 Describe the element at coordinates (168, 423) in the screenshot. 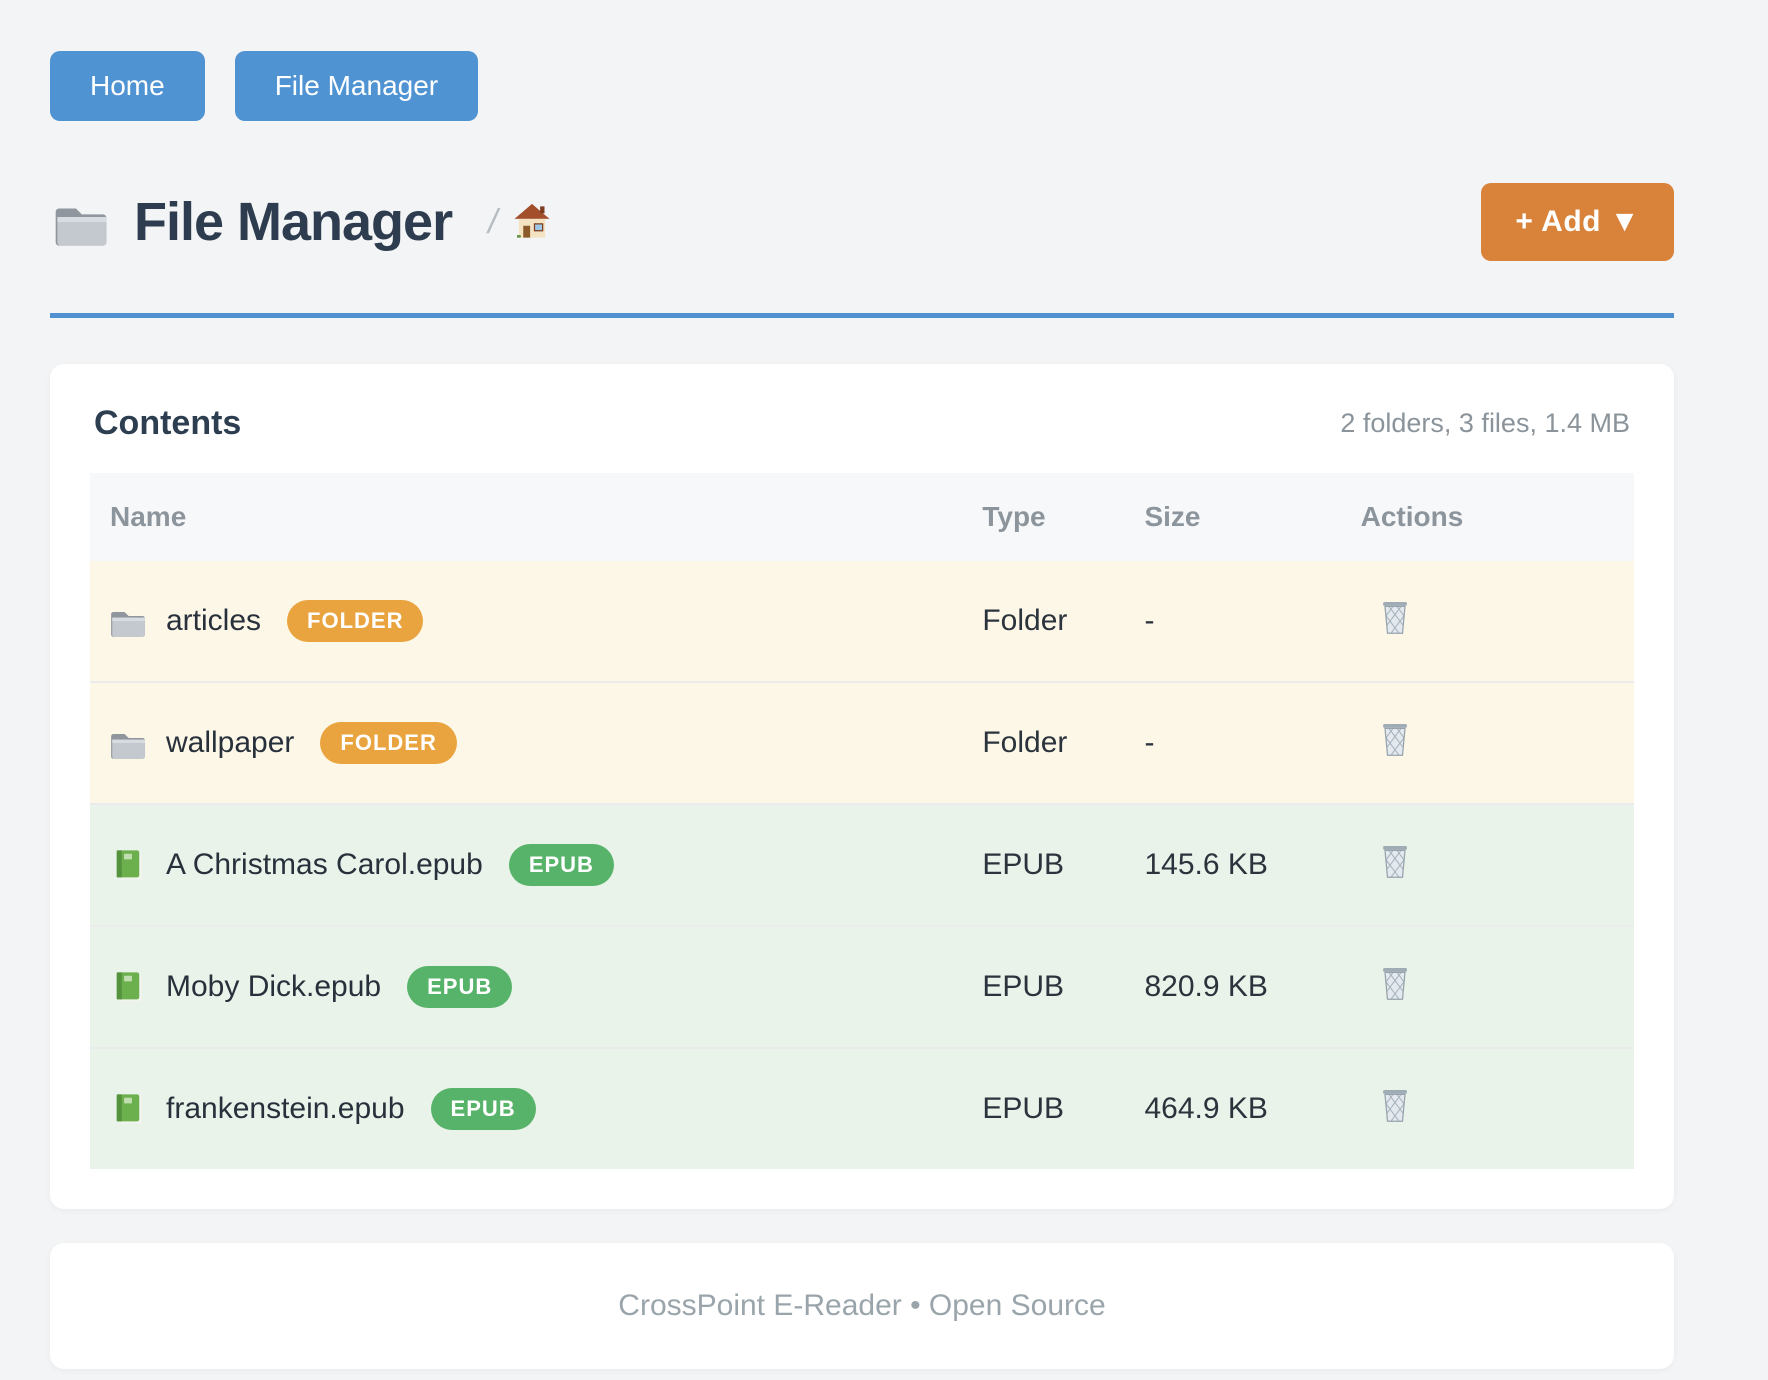

I see `contents-title: Contents` at that location.